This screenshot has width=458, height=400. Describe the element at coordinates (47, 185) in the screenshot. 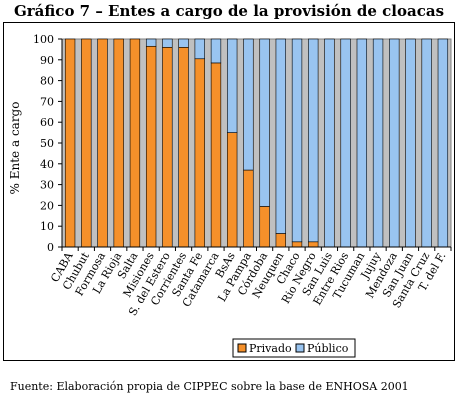

I see `y-tick-label: 30` at that location.